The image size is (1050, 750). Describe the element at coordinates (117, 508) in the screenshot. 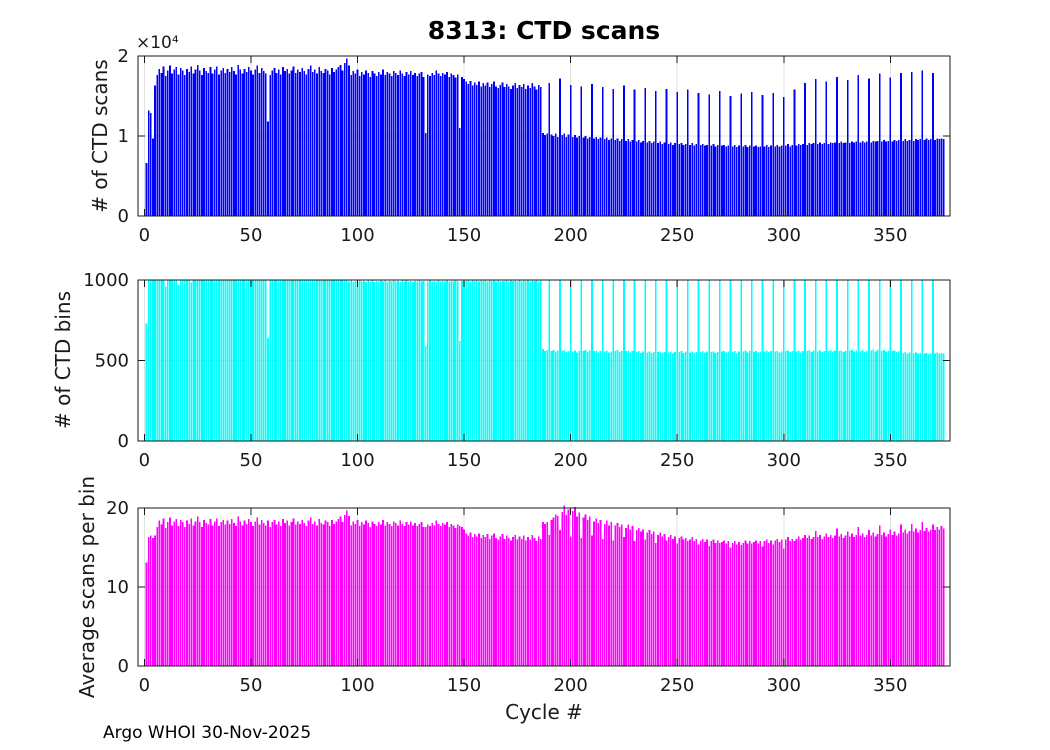

I see `svg-text: 20` at that location.